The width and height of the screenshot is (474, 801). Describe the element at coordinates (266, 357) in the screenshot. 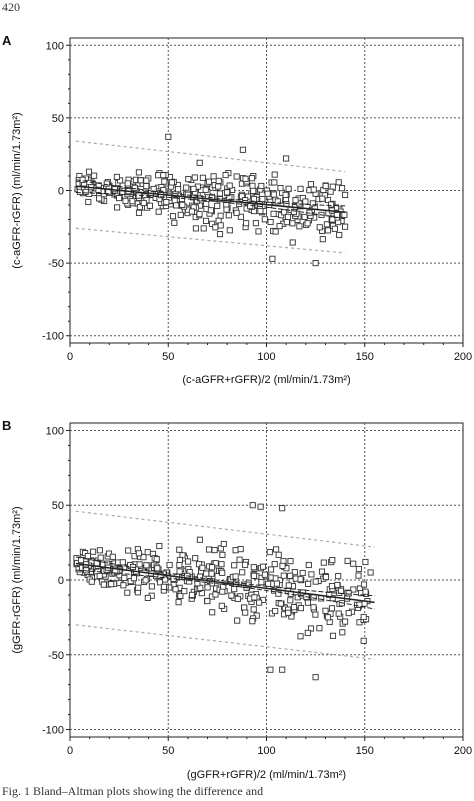

I see `x-tick-label: 100` at that location.